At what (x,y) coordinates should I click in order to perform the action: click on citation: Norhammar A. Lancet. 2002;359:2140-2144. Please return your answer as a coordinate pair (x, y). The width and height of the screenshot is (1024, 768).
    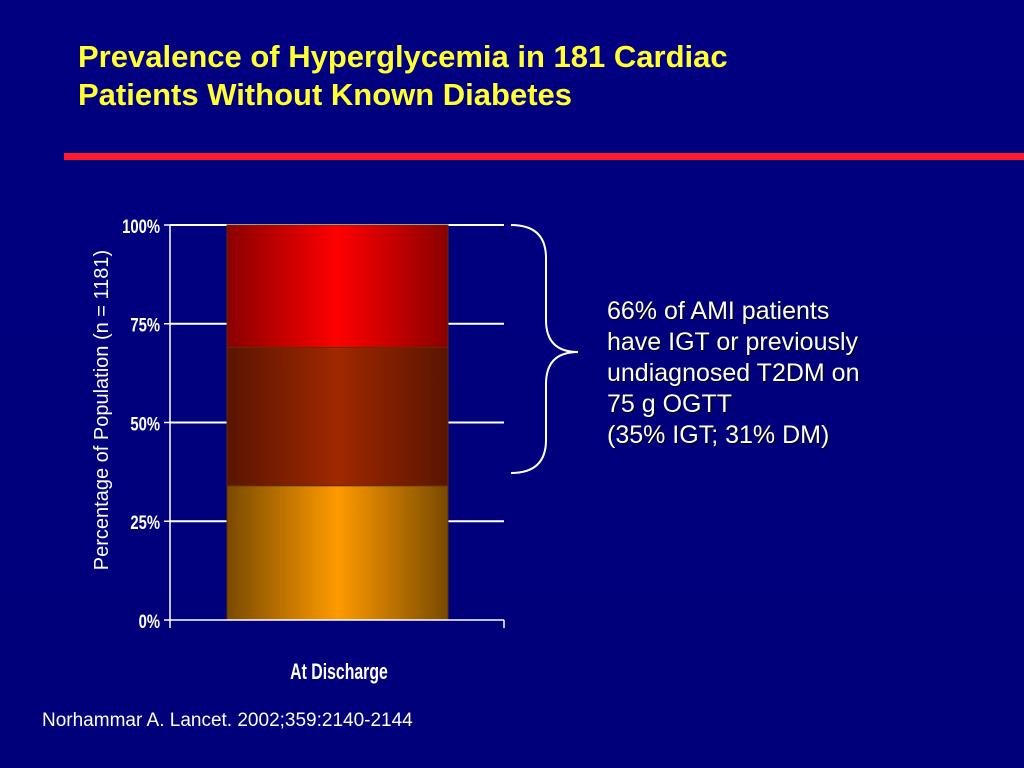
    Looking at the image, I should click on (227, 720).